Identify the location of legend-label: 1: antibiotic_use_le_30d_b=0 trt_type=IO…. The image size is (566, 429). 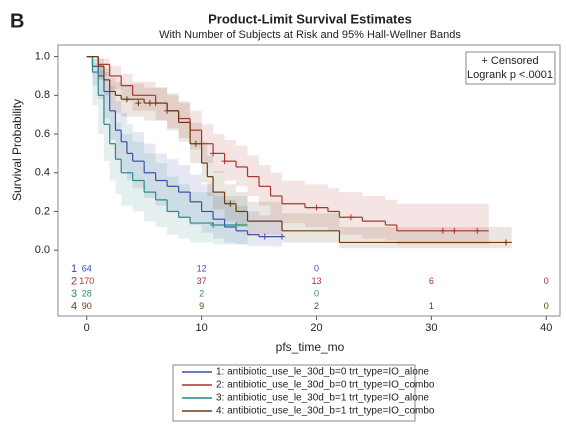
(322, 372).